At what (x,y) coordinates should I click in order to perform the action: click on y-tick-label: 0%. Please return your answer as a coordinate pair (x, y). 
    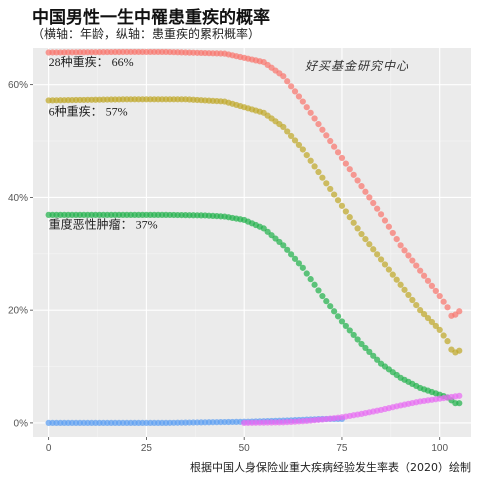
    Looking at the image, I should click on (21, 423).